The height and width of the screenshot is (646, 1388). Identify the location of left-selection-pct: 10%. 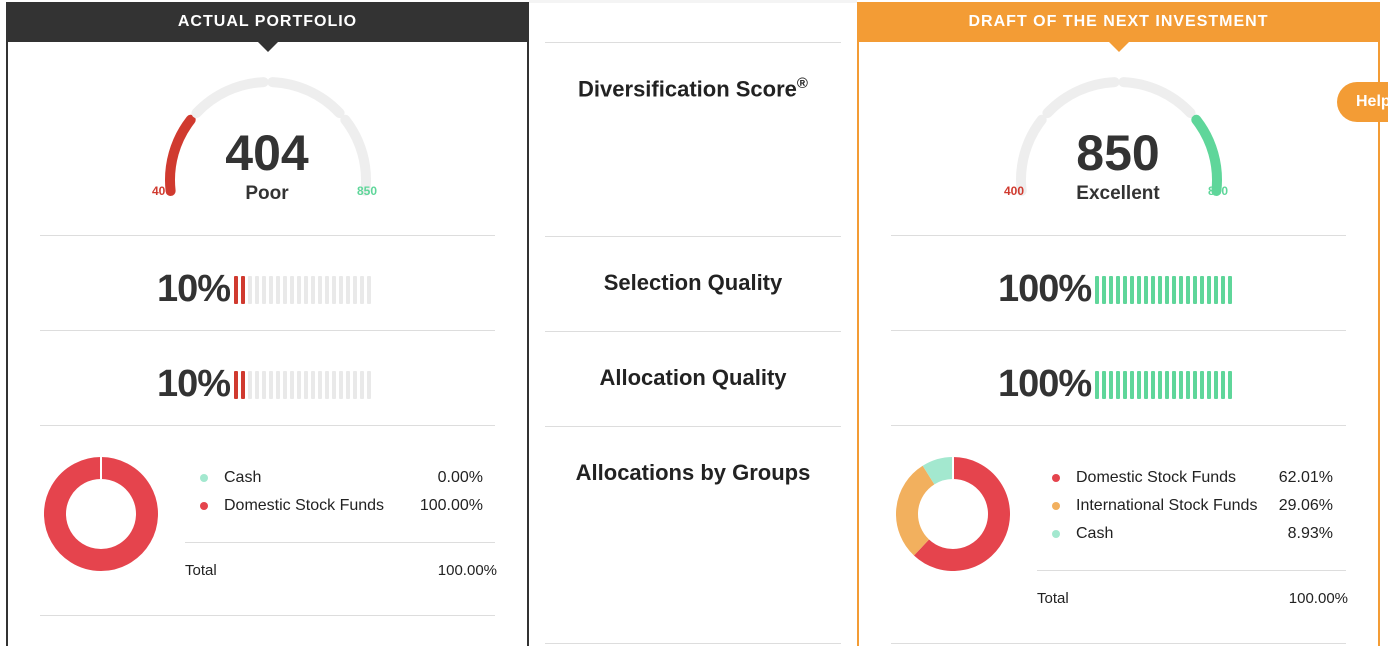
(194, 289).